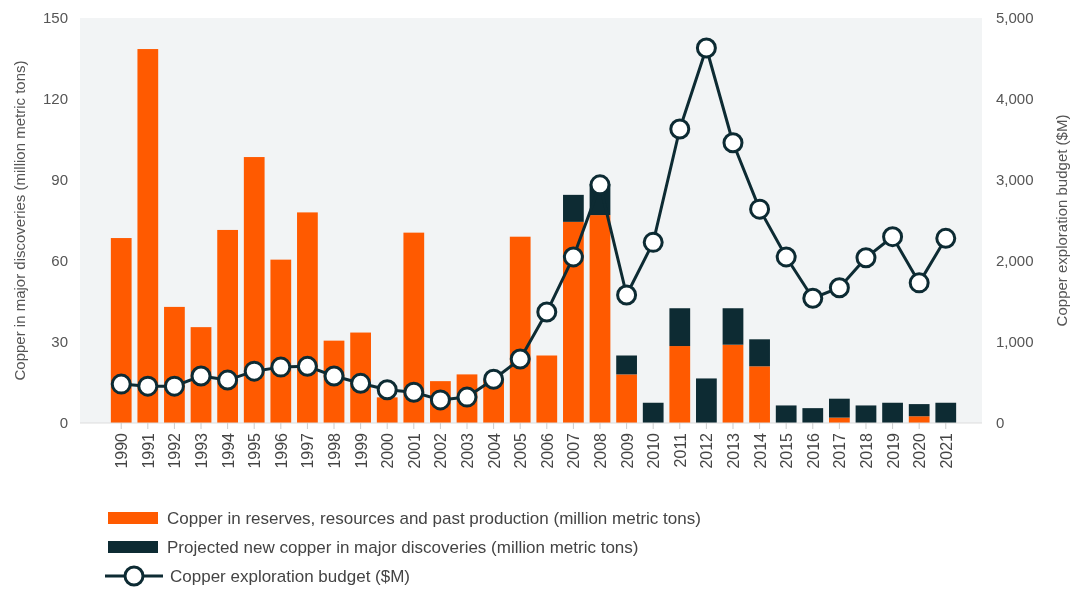  I want to click on legend-label: Copper exploration budget ($M), so click(290, 576).